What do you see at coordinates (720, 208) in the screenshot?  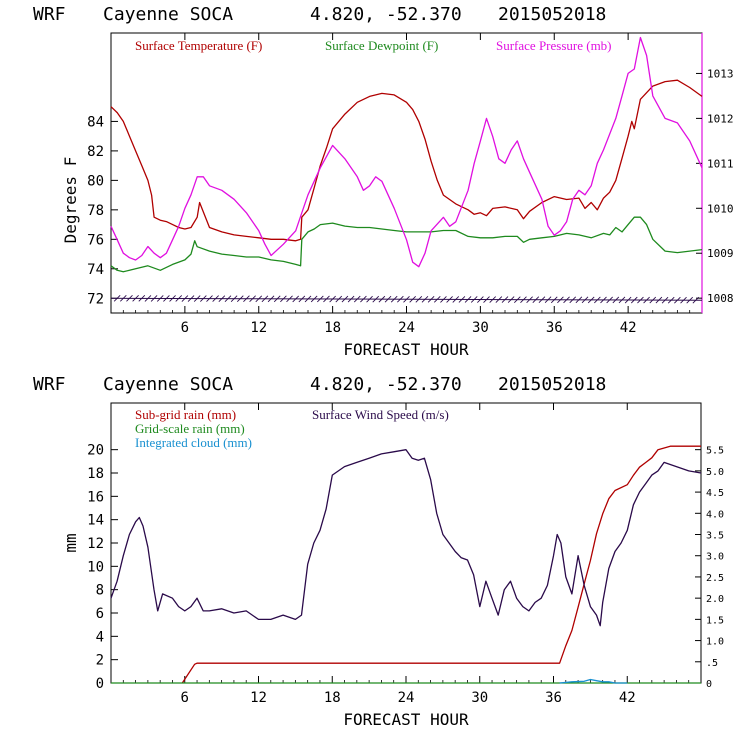 I see `y2-tick-label: 1010` at bounding box center [720, 208].